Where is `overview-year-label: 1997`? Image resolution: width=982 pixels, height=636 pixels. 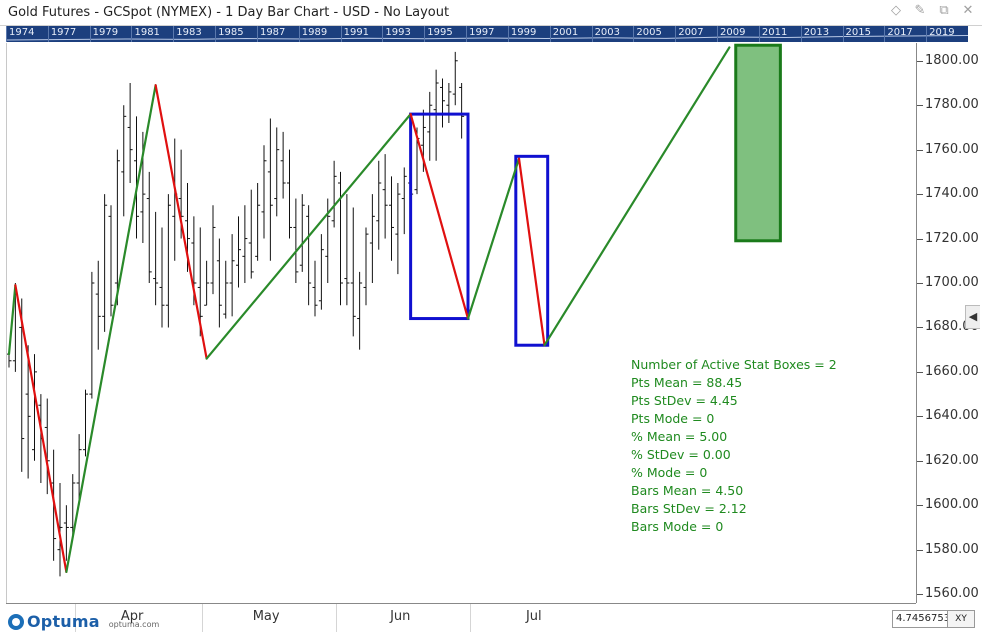
overview-year-label: 1997 is located at coordinates (482, 32).